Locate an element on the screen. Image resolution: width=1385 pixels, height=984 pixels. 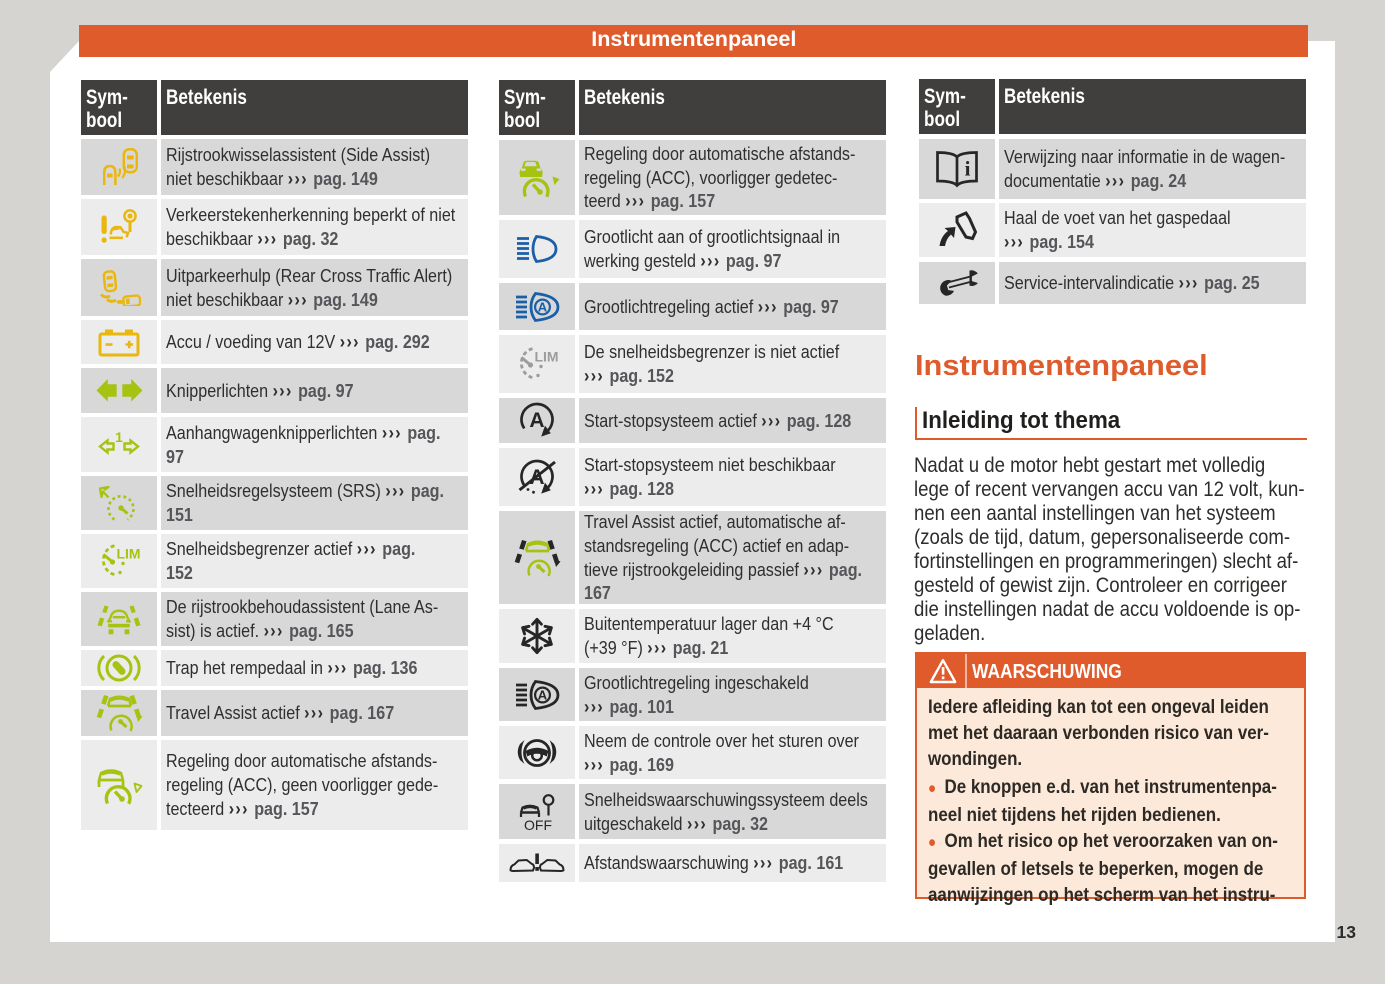
svg-text: OFF is located at coordinates (538, 824).